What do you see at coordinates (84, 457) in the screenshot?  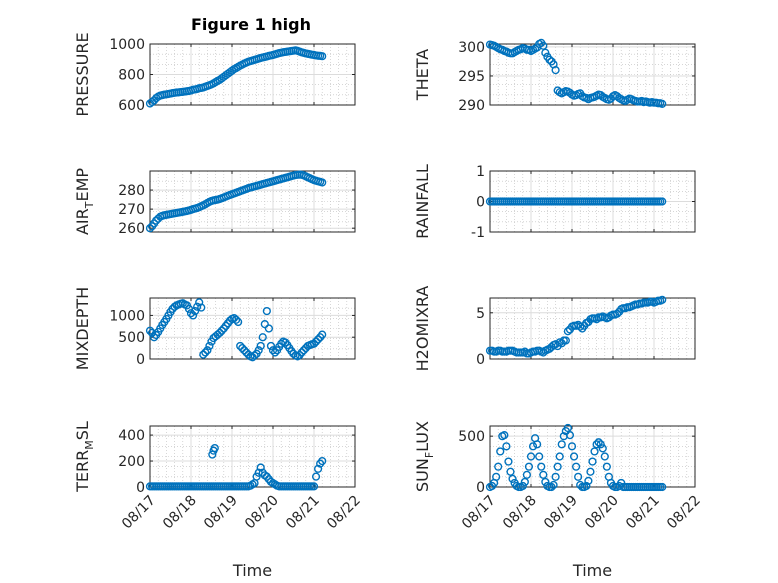 I see `y-axis-label: TERRMSL` at bounding box center [84, 457].